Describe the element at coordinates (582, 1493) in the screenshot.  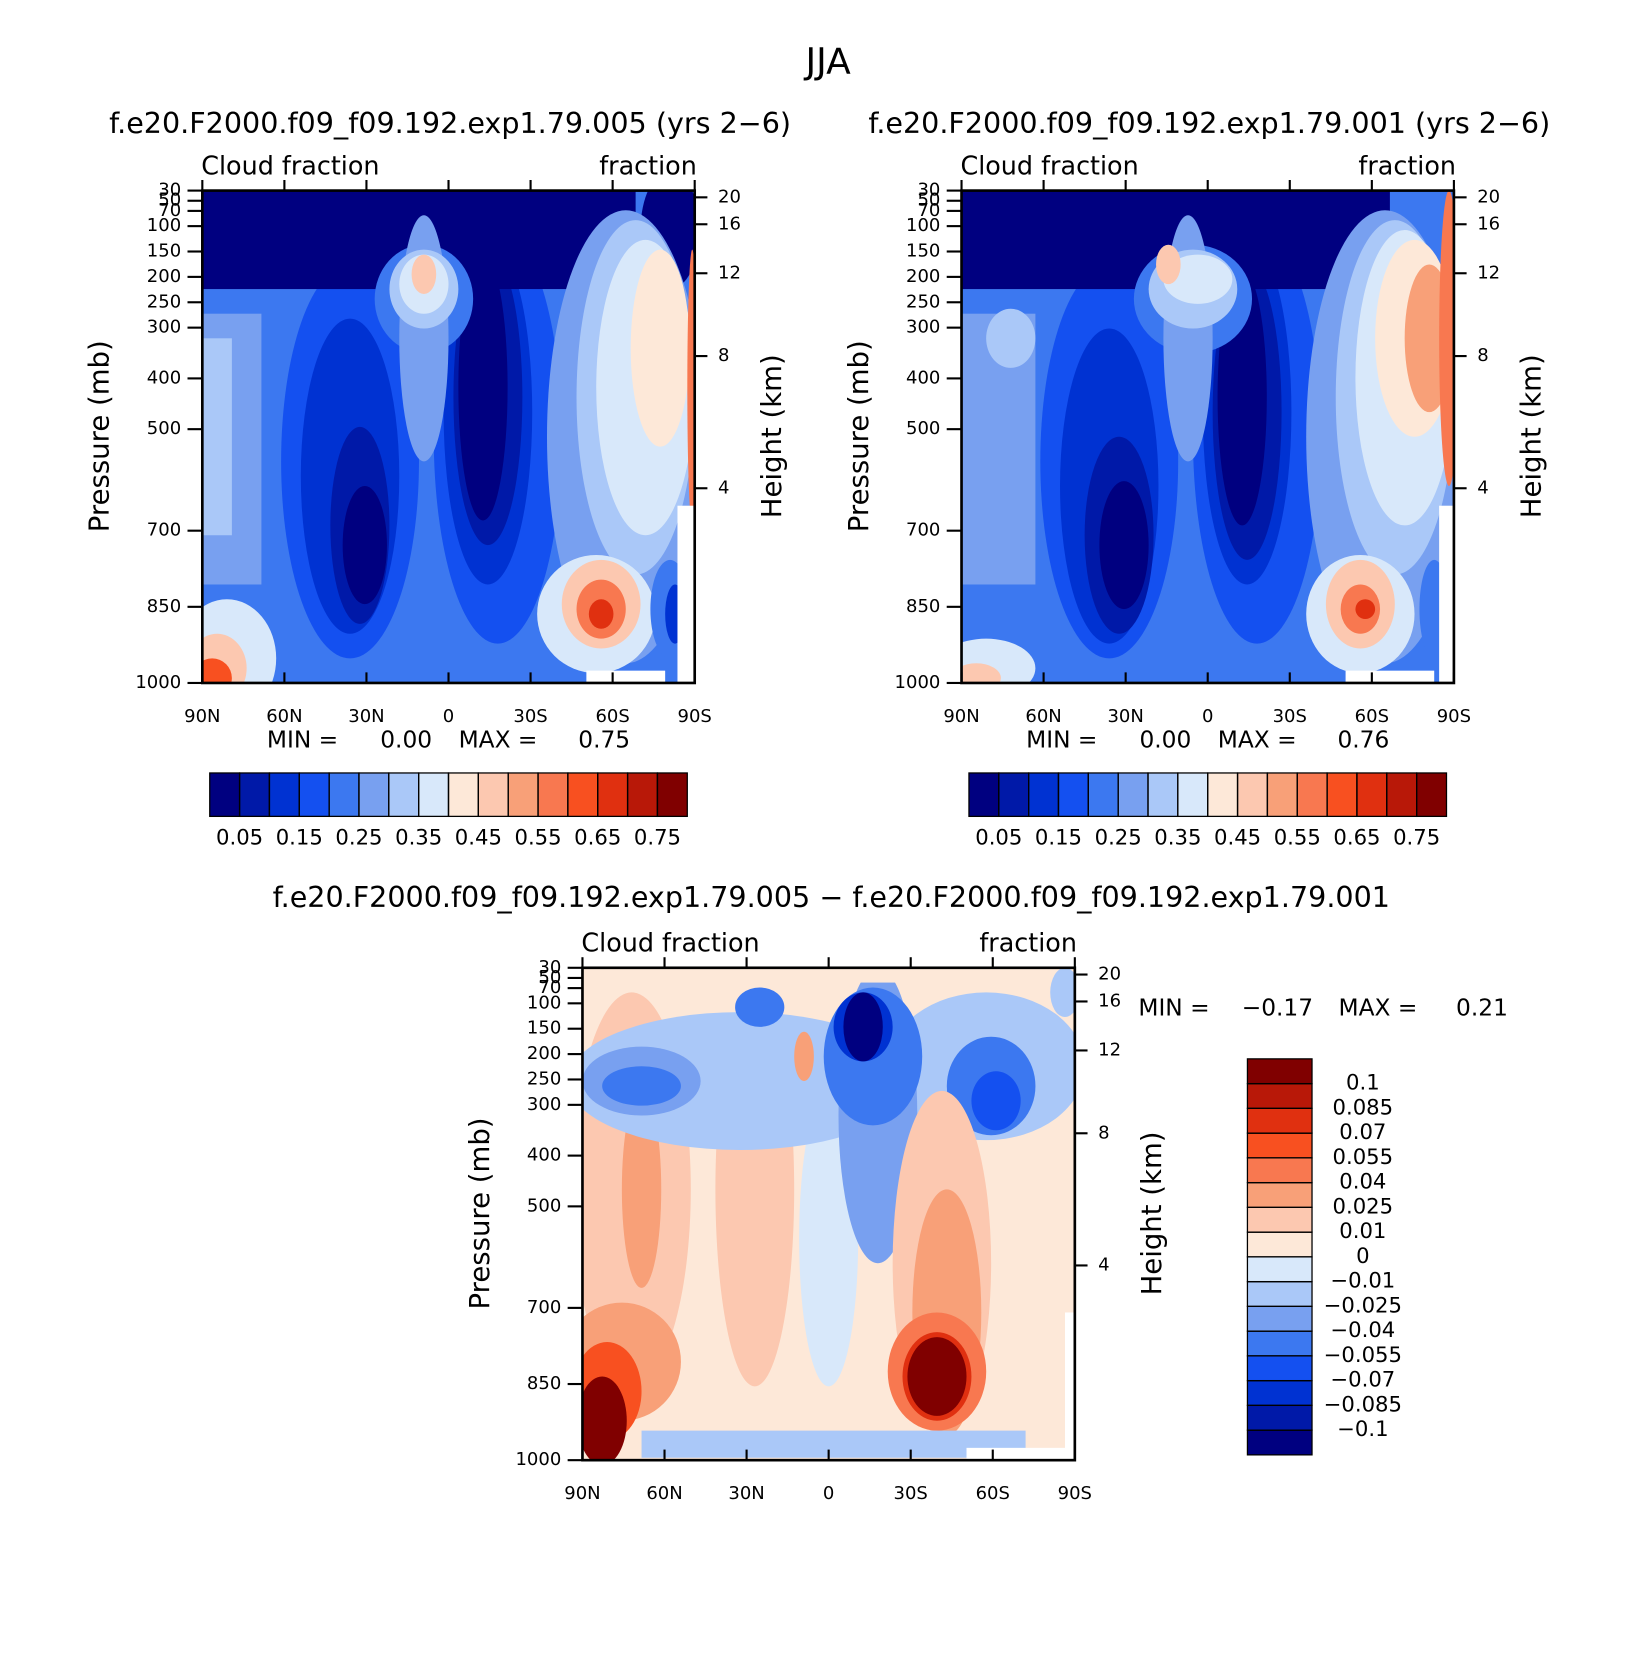
I see `x-tick-label: 90N` at that location.